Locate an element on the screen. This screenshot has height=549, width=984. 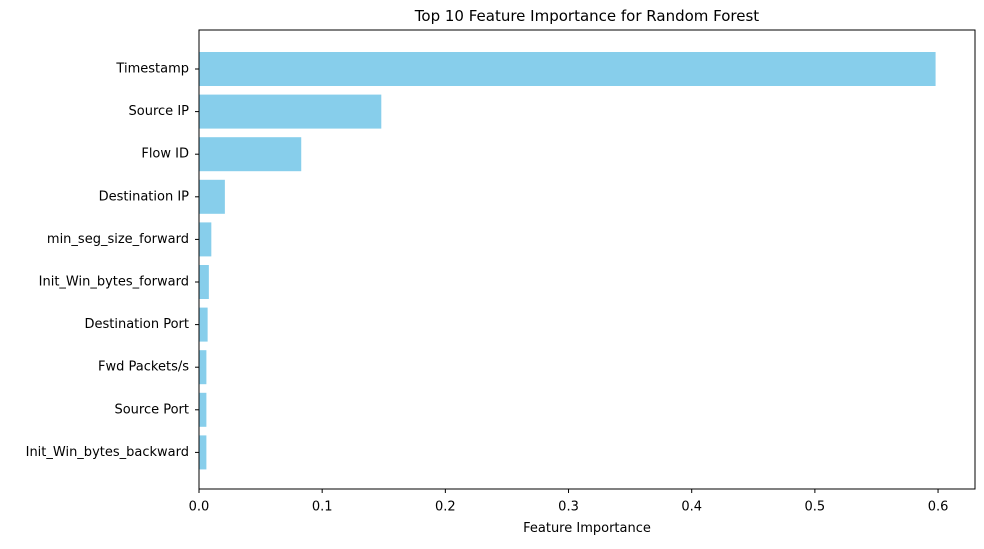
y-tick-label: Init_Win_bytes_forward is located at coordinates (114, 282).